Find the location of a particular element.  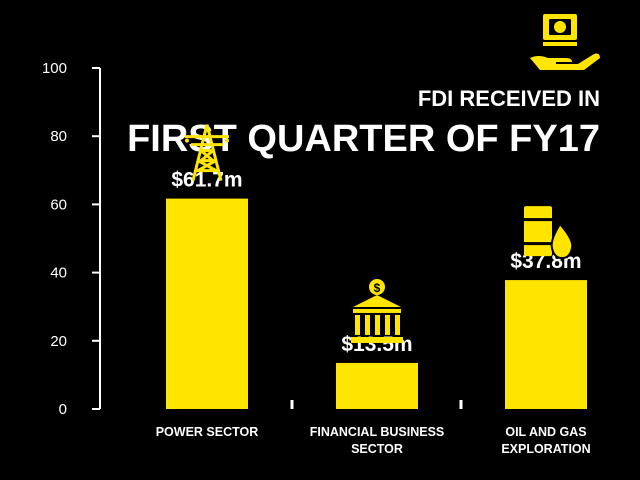

chart-title-line2: FIRST QUARTER OF FY17 is located at coordinates (363, 139).